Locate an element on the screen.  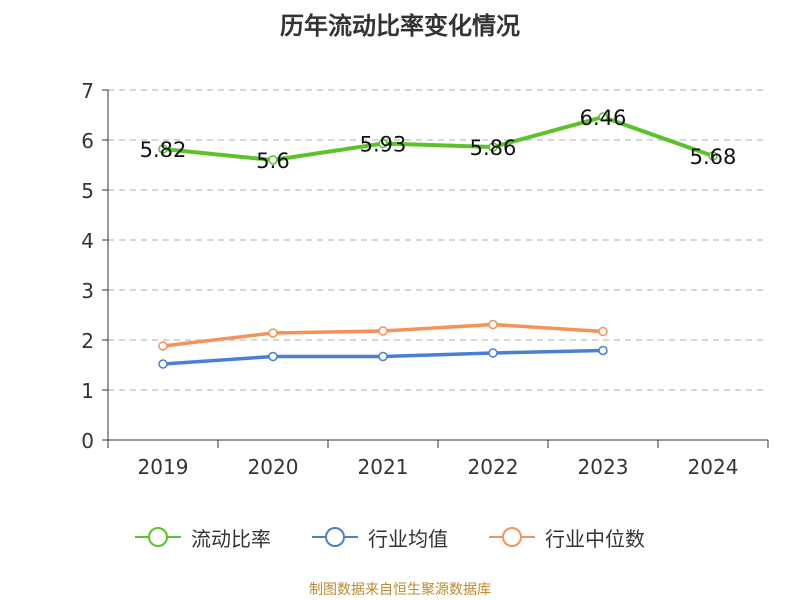
y-tick-label: 6 is located at coordinates (87, 141).